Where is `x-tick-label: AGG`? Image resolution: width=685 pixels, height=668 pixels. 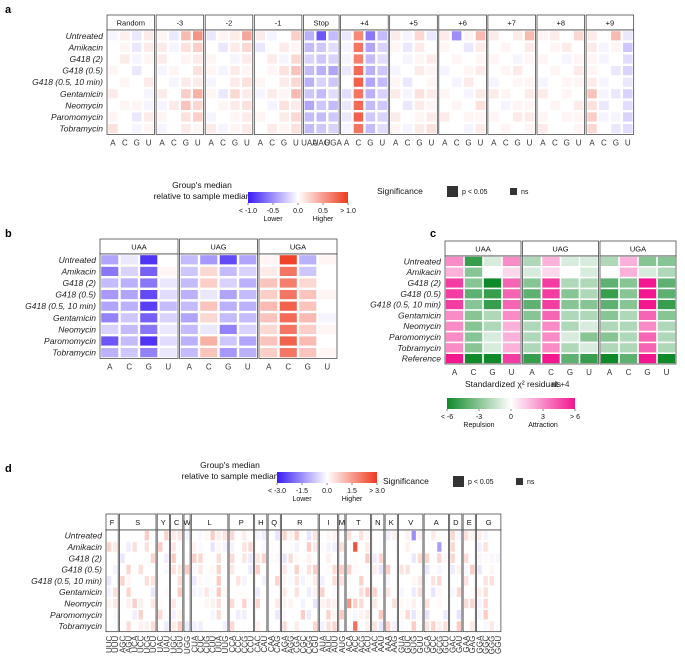 x-tick-label: AGG is located at coordinates (291, 645).